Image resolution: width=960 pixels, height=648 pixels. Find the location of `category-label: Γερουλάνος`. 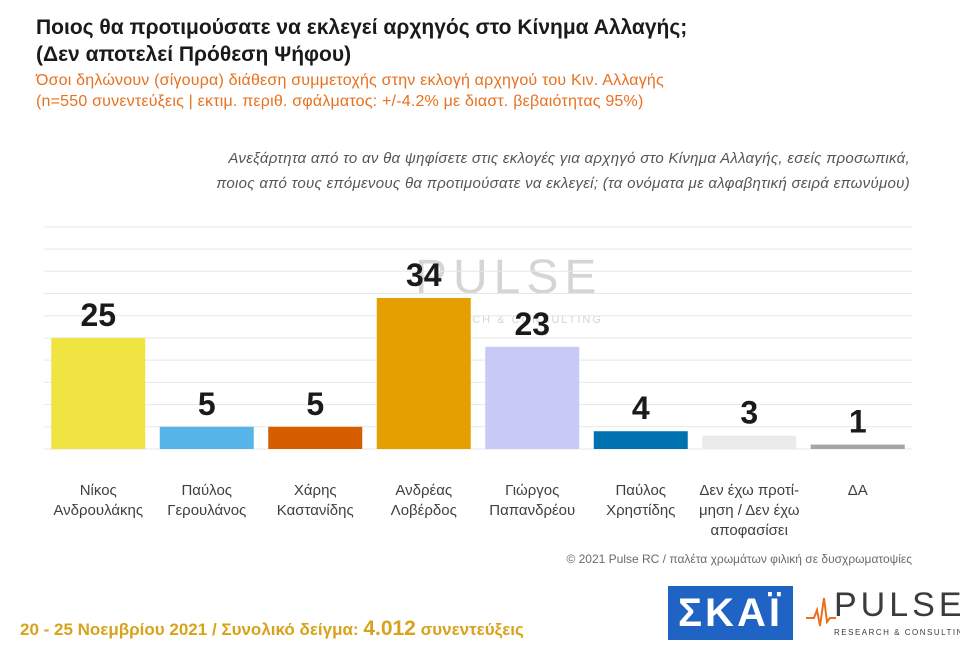

category-label: Γερουλάνος is located at coordinates (206, 510).